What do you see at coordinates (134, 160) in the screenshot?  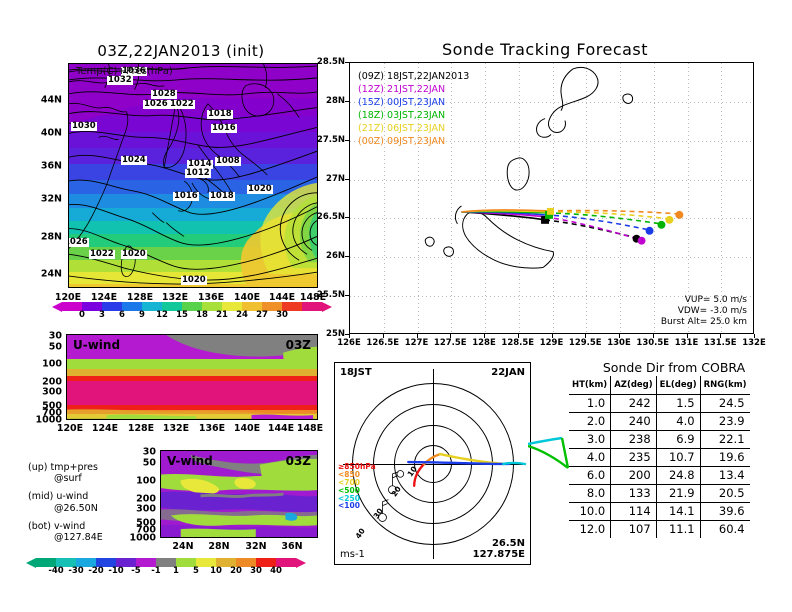 I see `isobar-label: 1024` at bounding box center [134, 160].